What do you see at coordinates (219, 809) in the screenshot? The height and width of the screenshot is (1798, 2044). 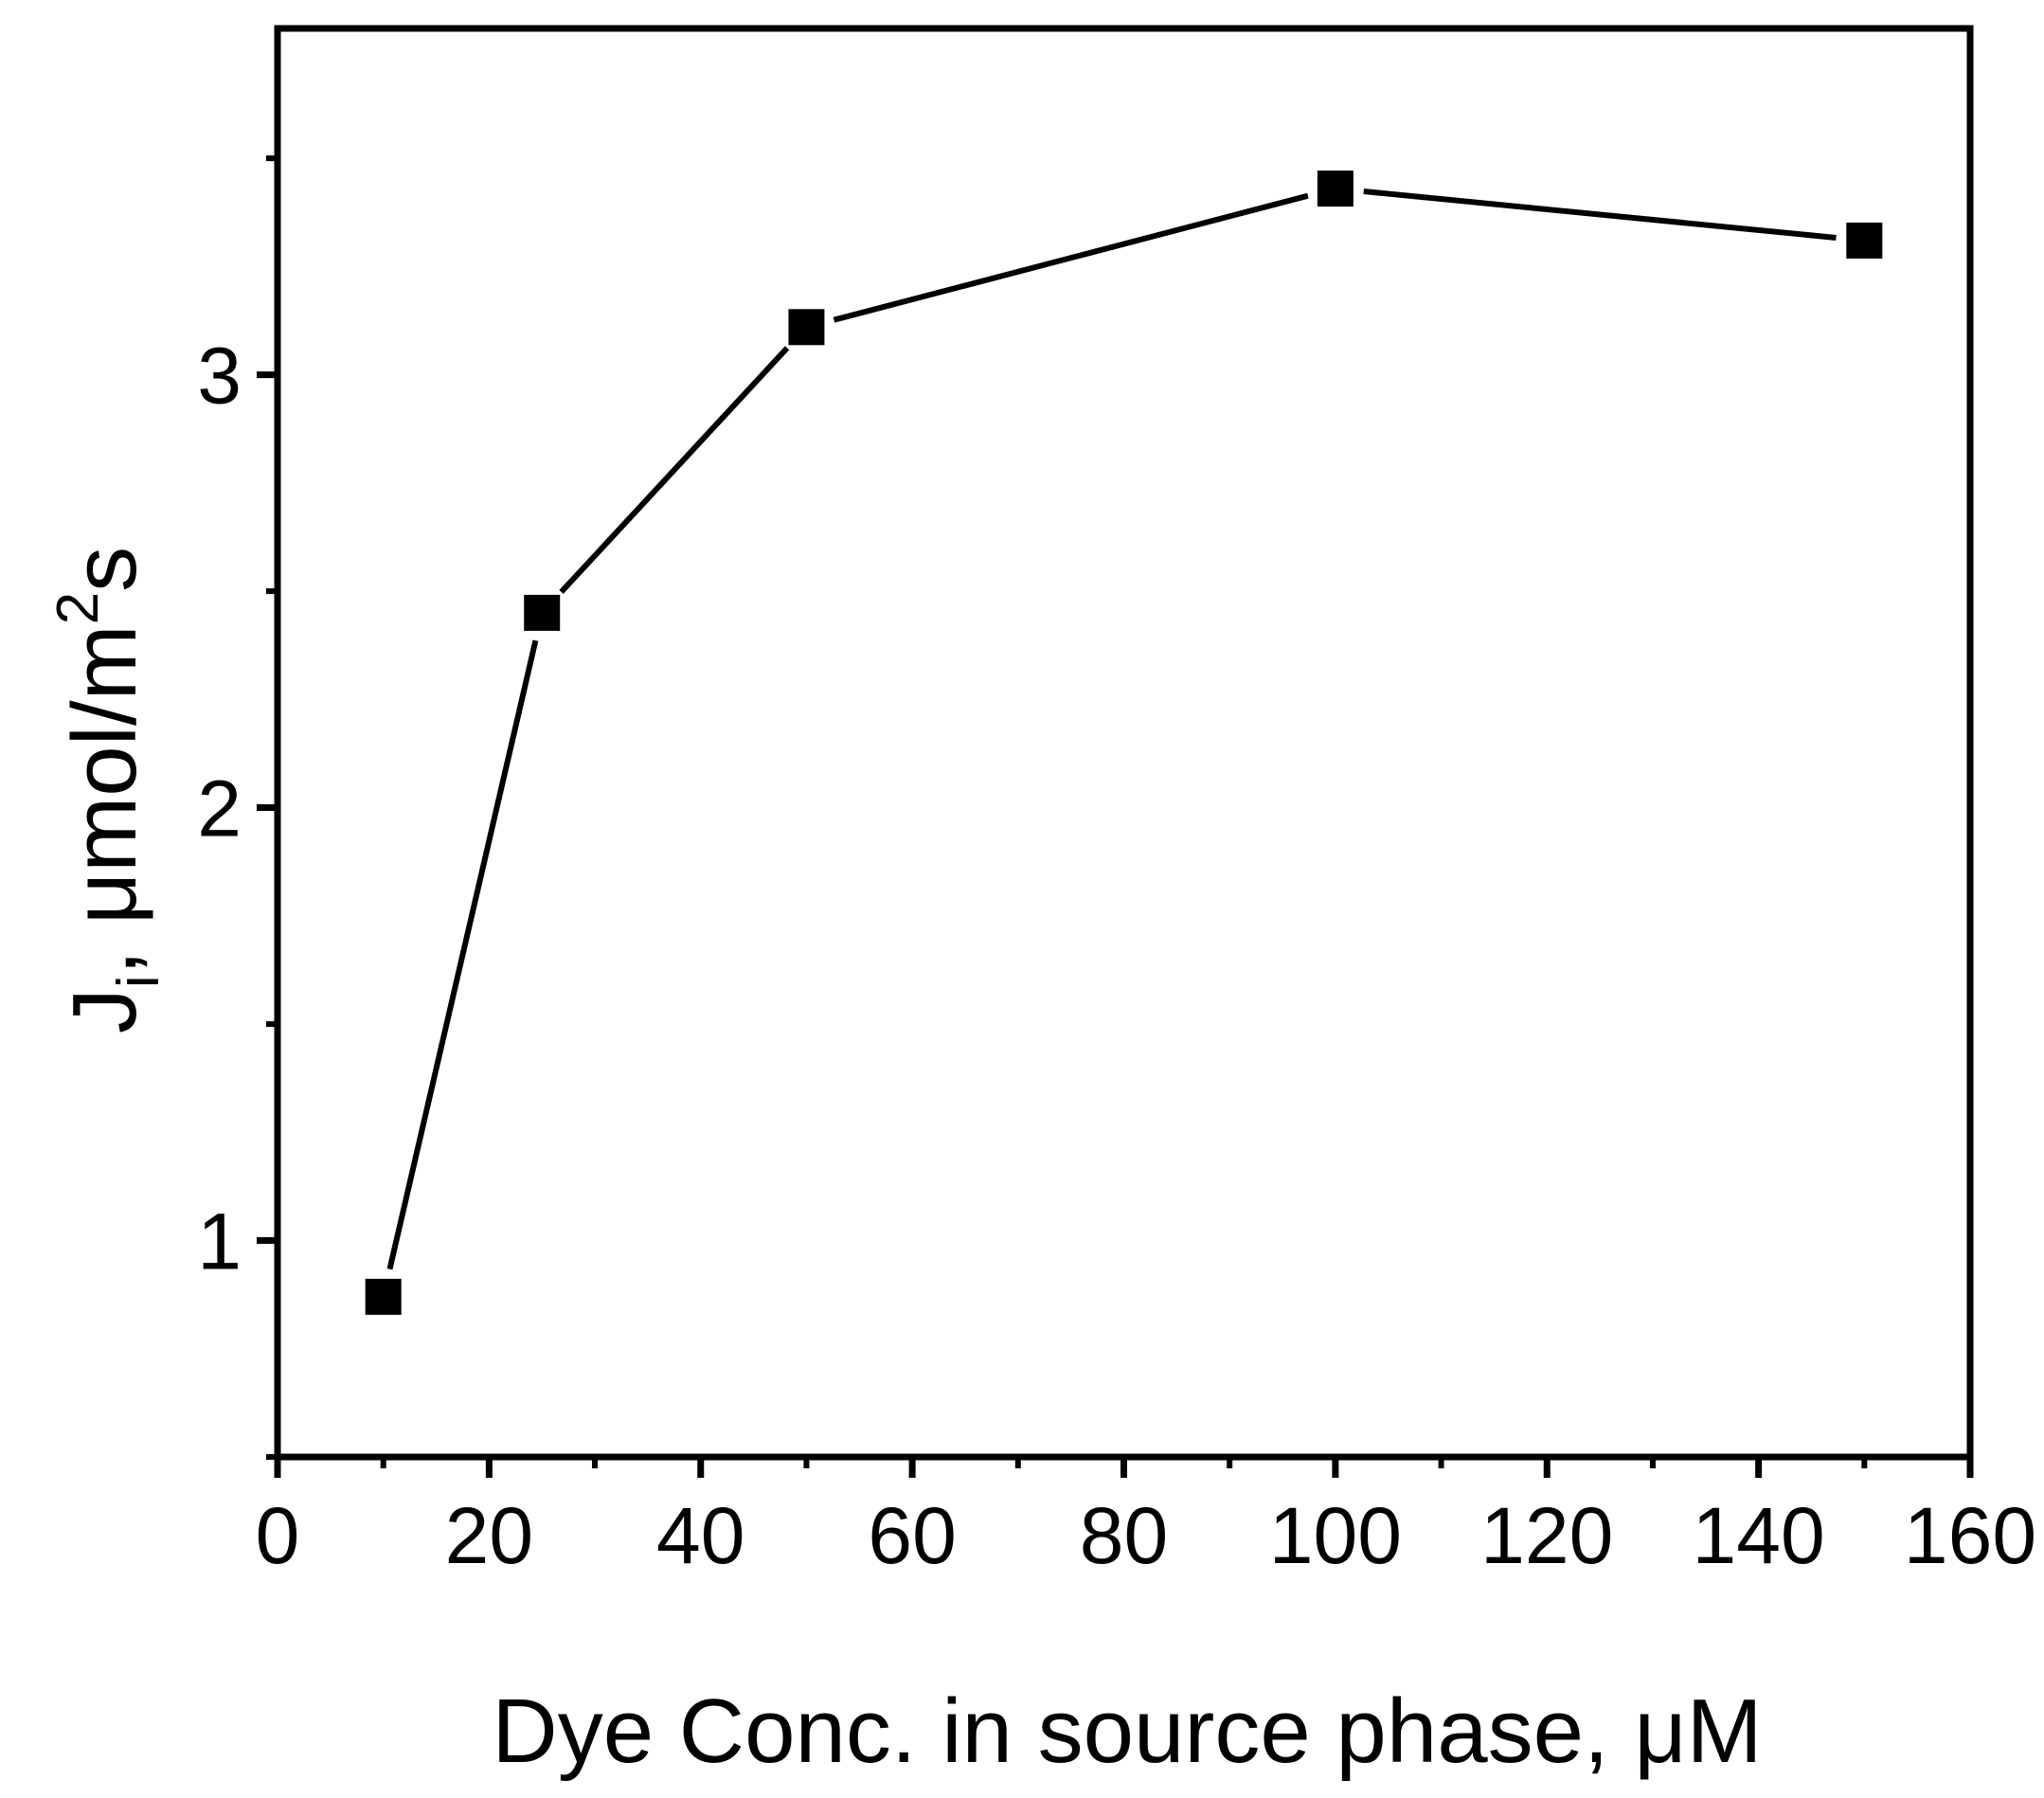 I see `y-tick-label: 2` at bounding box center [219, 809].